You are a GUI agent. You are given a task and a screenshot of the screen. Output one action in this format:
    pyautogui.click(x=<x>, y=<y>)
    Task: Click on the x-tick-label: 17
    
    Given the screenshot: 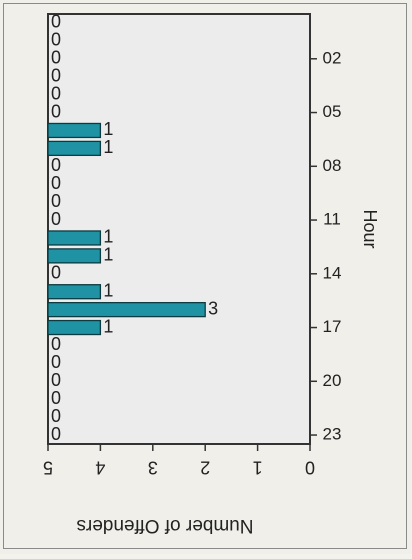 What is the action you would take?
    pyautogui.click(x=332, y=326)
    